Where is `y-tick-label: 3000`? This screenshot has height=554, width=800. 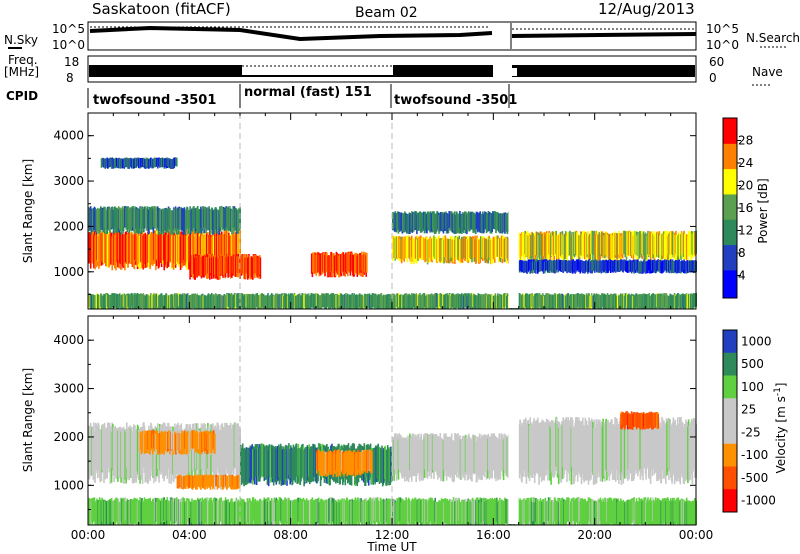
y-tick-label: 3000 is located at coordinates (68, 181).